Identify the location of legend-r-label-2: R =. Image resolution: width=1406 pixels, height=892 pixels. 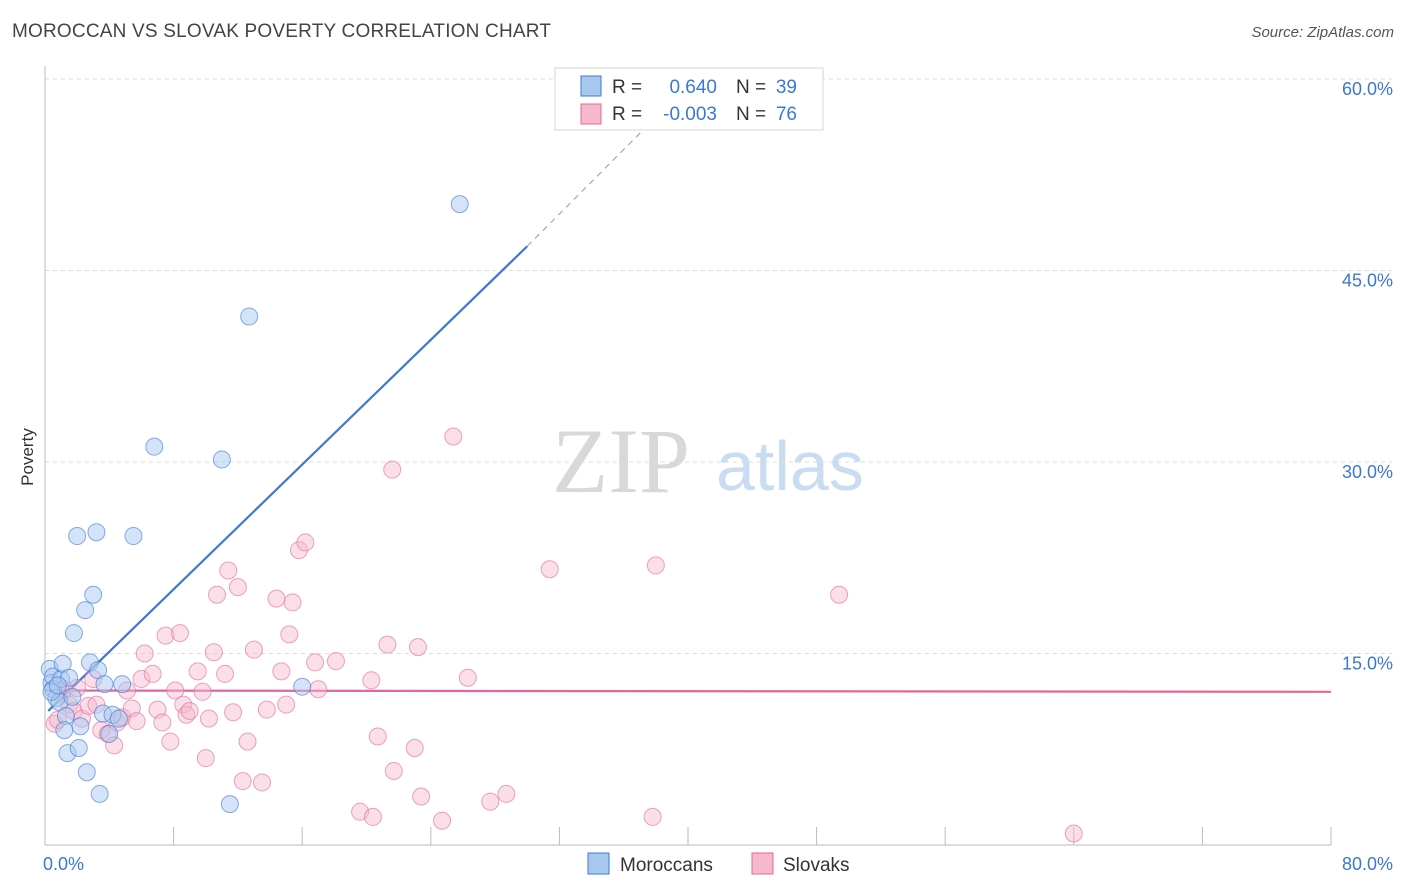
(627, 114).